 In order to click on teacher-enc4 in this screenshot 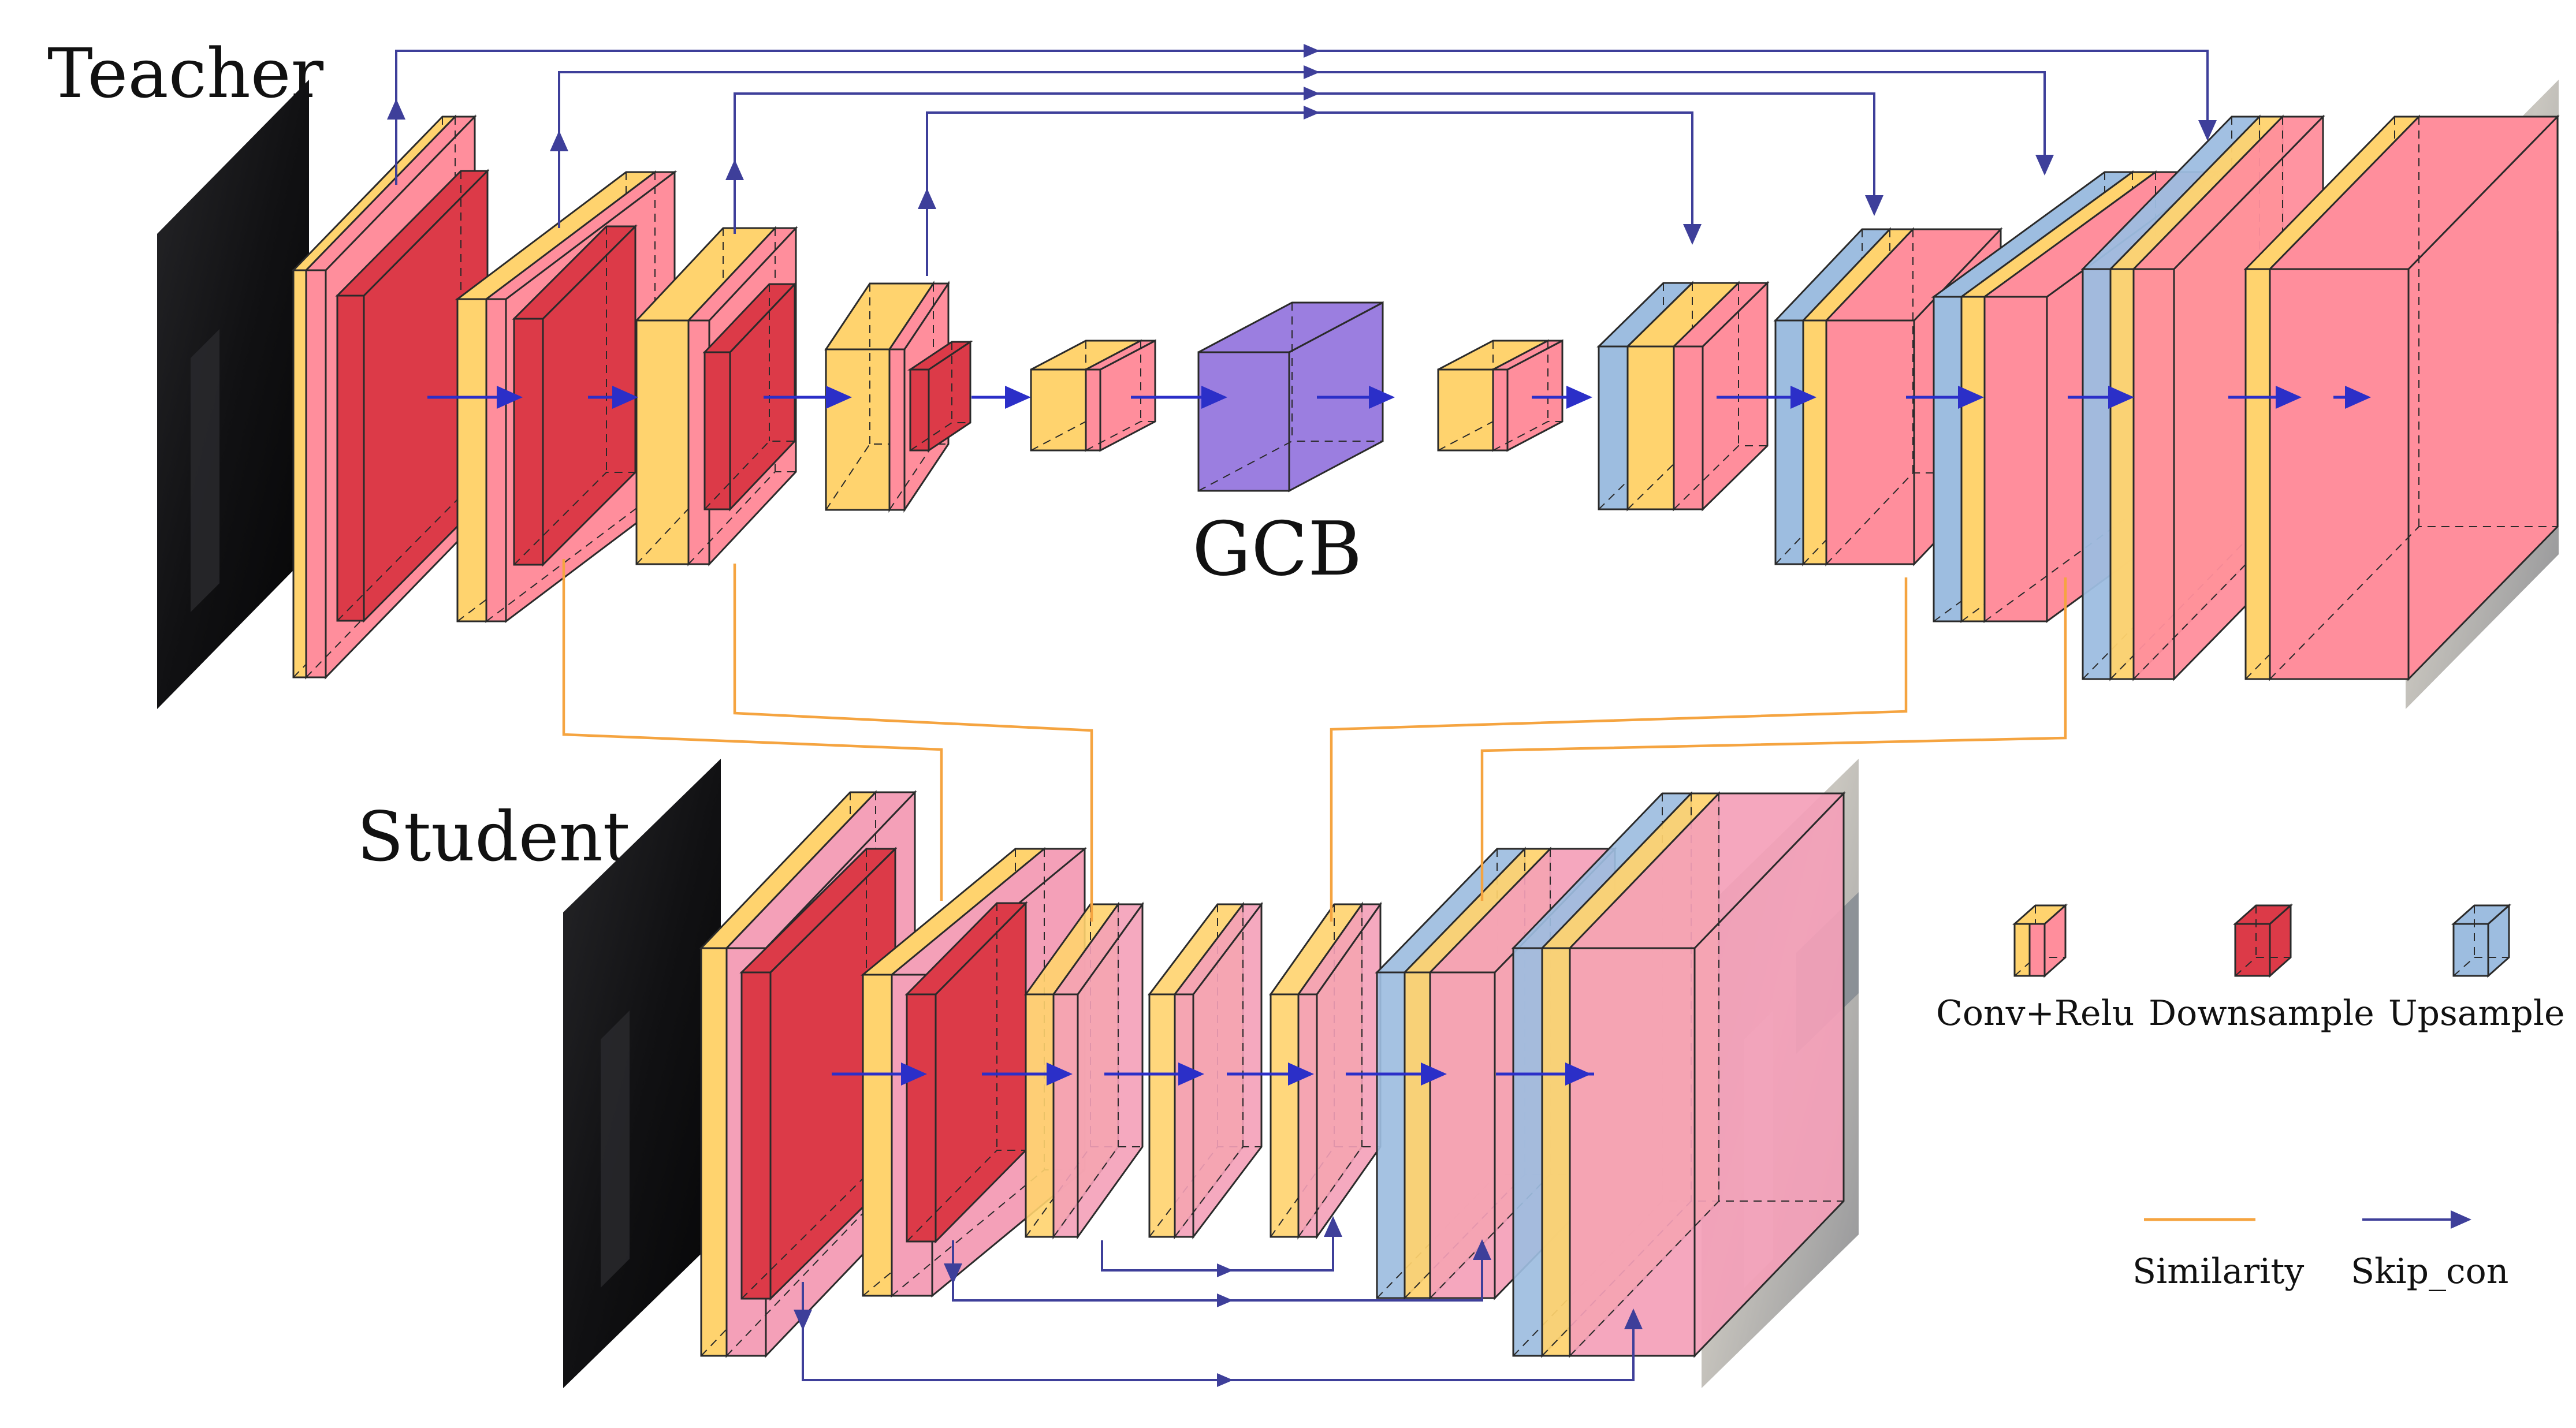, I will do `click(887, 397)`.